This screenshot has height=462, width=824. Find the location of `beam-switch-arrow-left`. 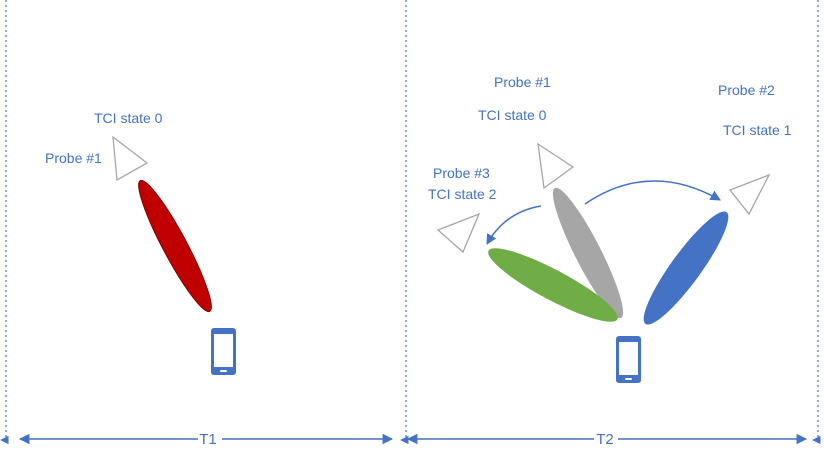

beam-switch-arrow-left is located at coordinates (514, 225).